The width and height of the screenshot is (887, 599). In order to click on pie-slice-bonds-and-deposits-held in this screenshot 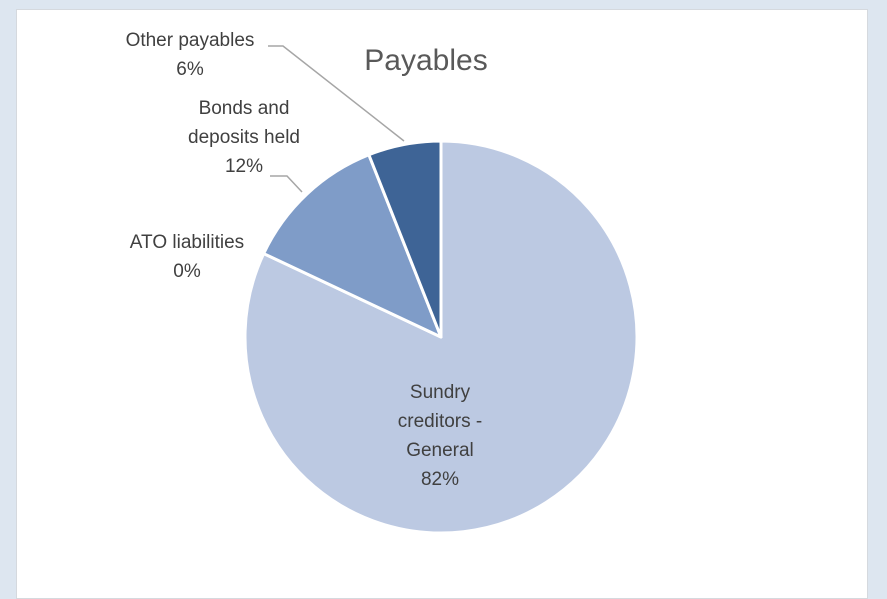, I will do `click(352, 246)`.